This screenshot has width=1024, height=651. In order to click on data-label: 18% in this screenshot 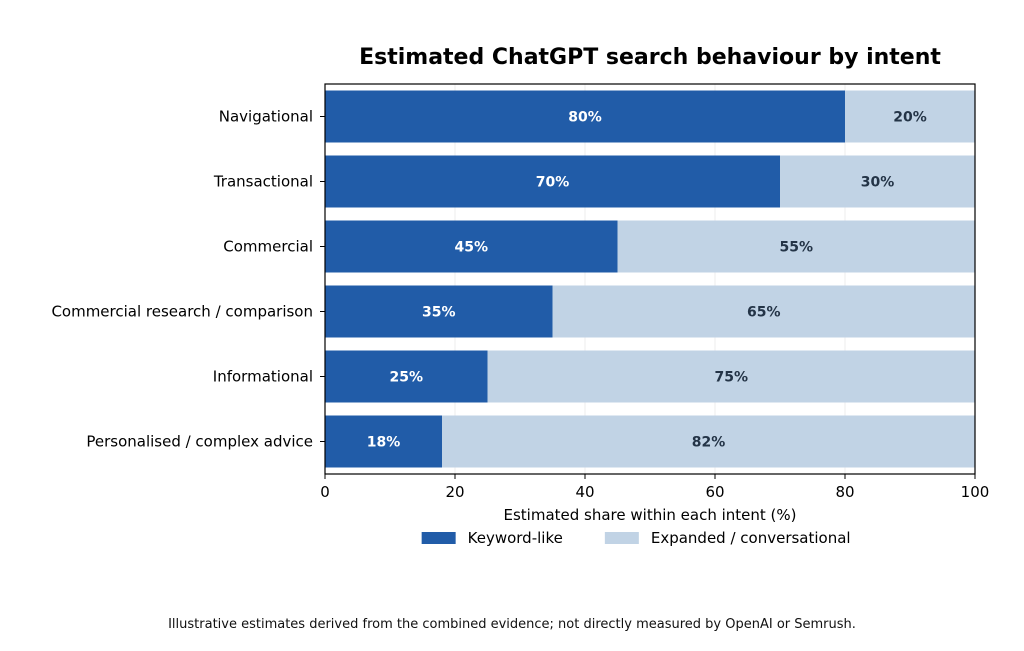, I will do `click(384, 443)`.